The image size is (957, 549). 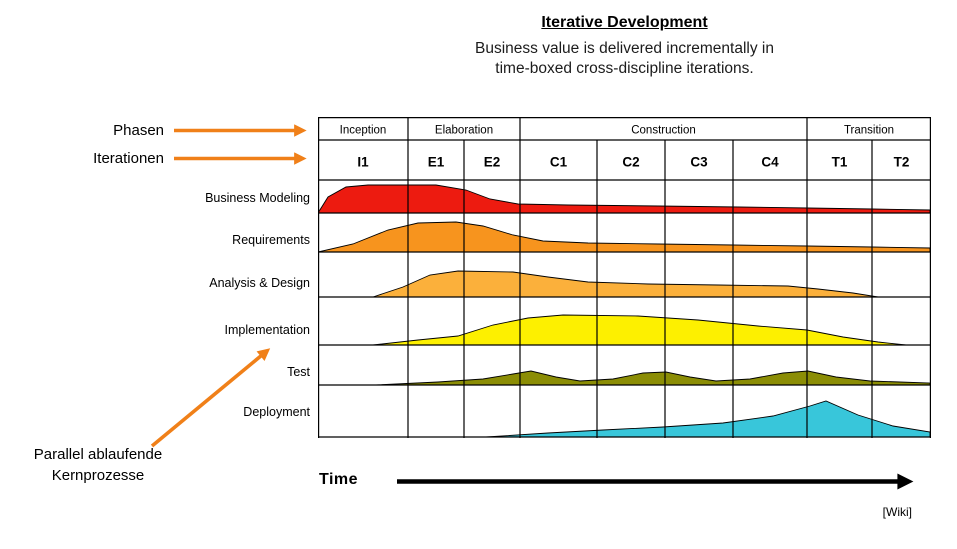 I want to click on discipline-label-test: Test, so click(x=298, y=372).